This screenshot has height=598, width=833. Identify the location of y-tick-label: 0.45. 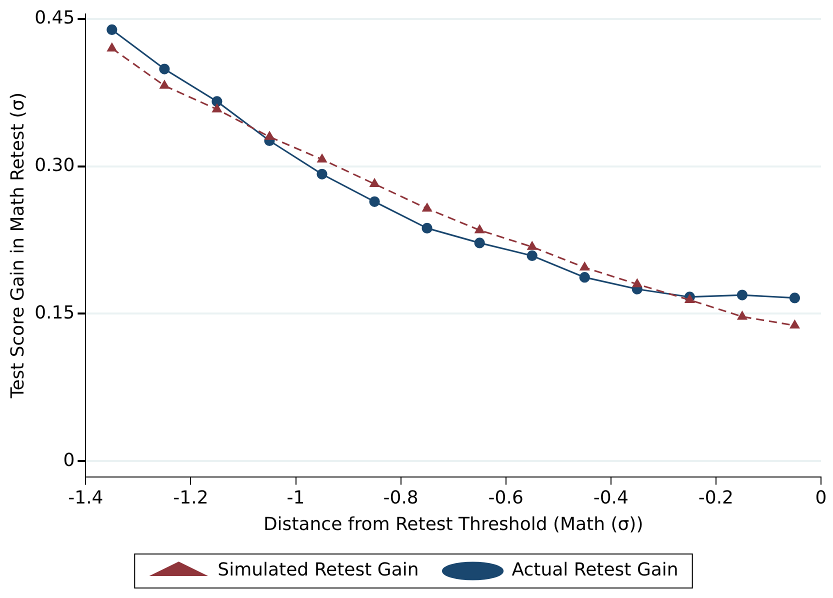
(54, 18).